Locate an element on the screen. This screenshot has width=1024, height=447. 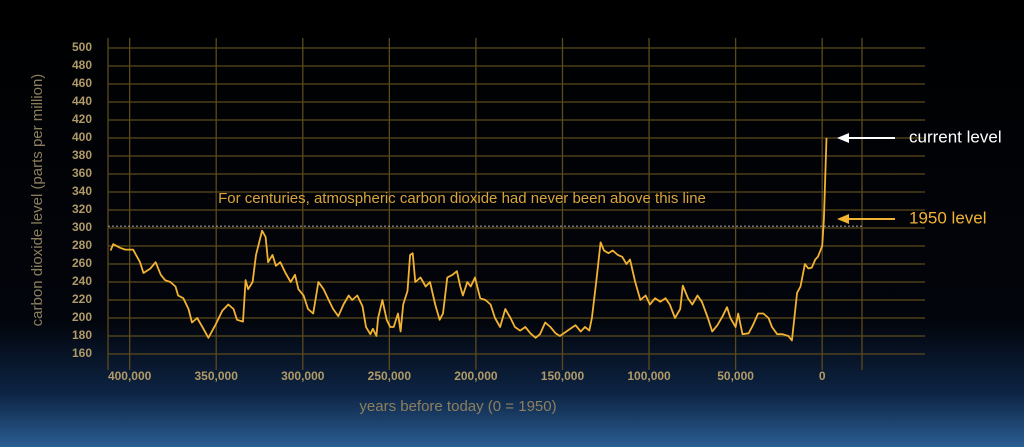
y-tick-label: 380 is located at coordinates (82, 155).